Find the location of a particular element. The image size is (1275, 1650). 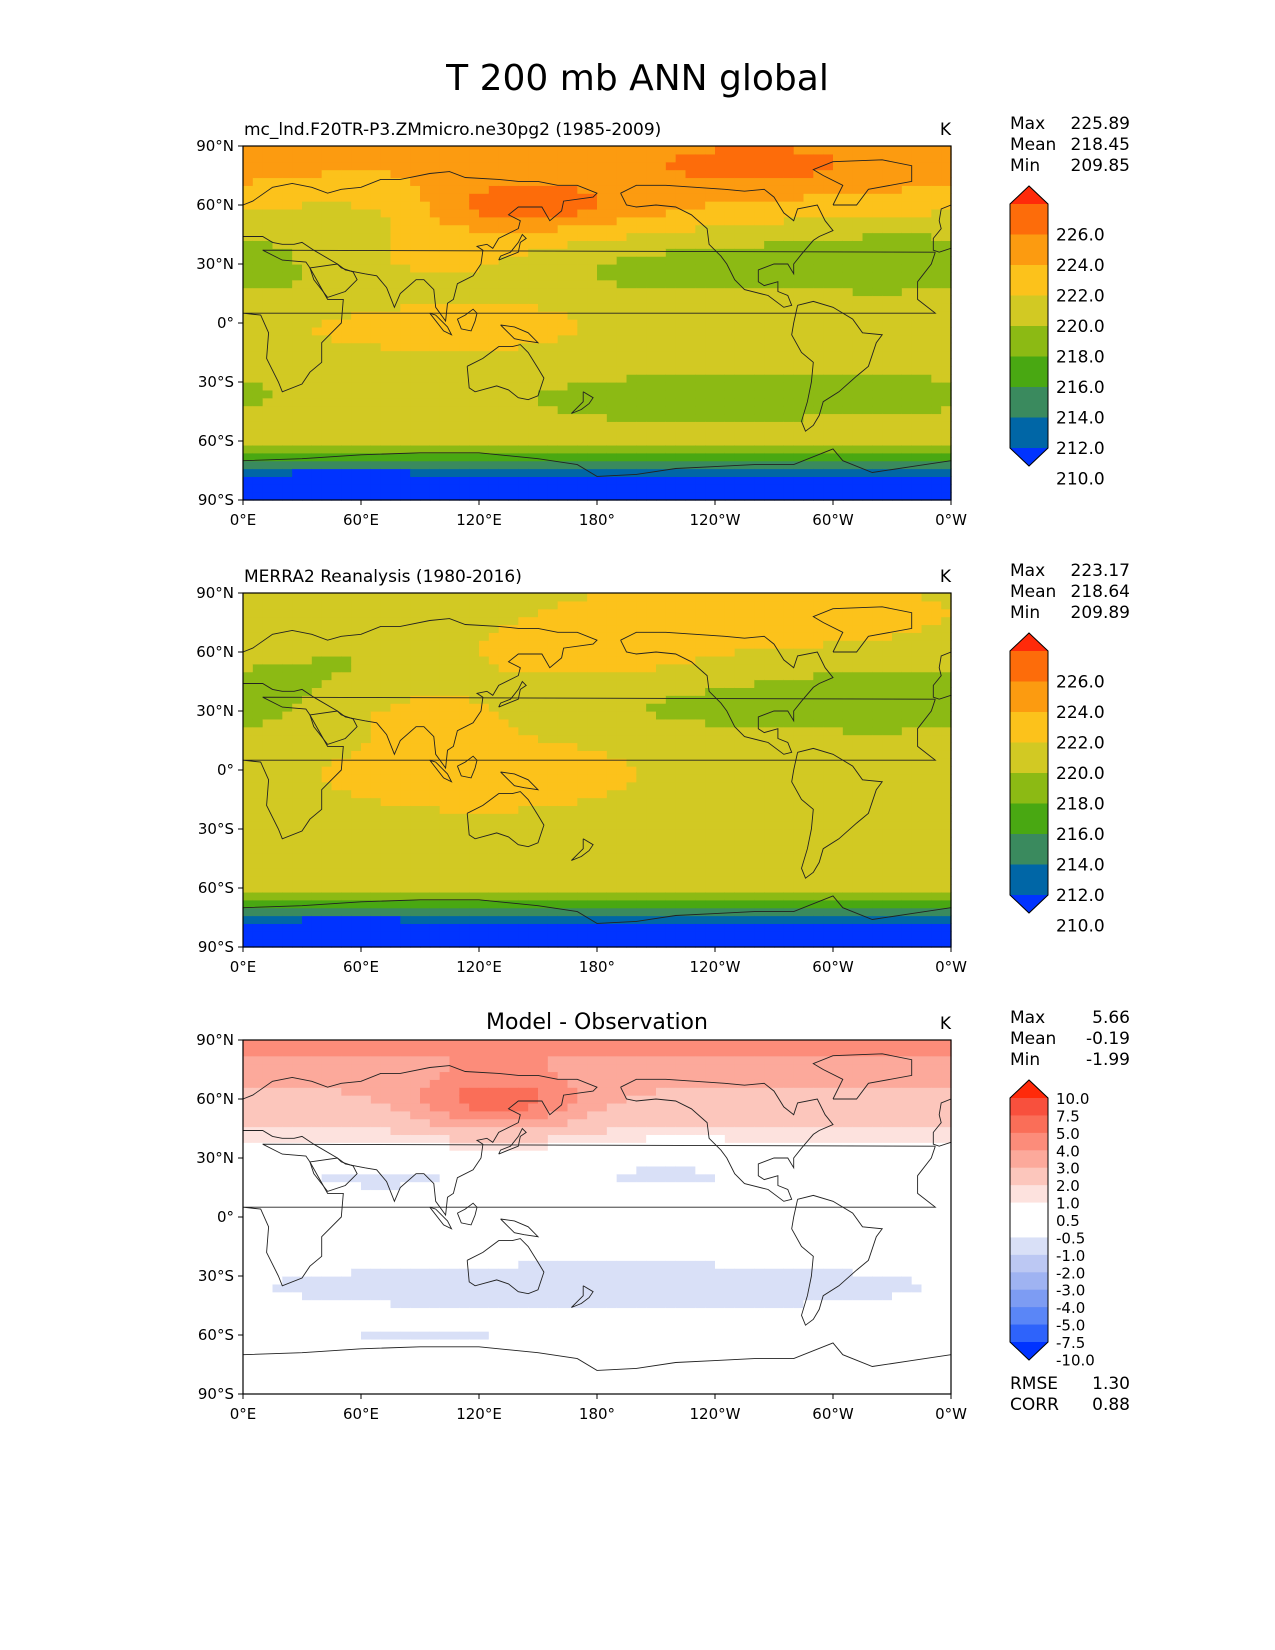

colorbar-extend-bottom is located at coordinates (1029, 457).